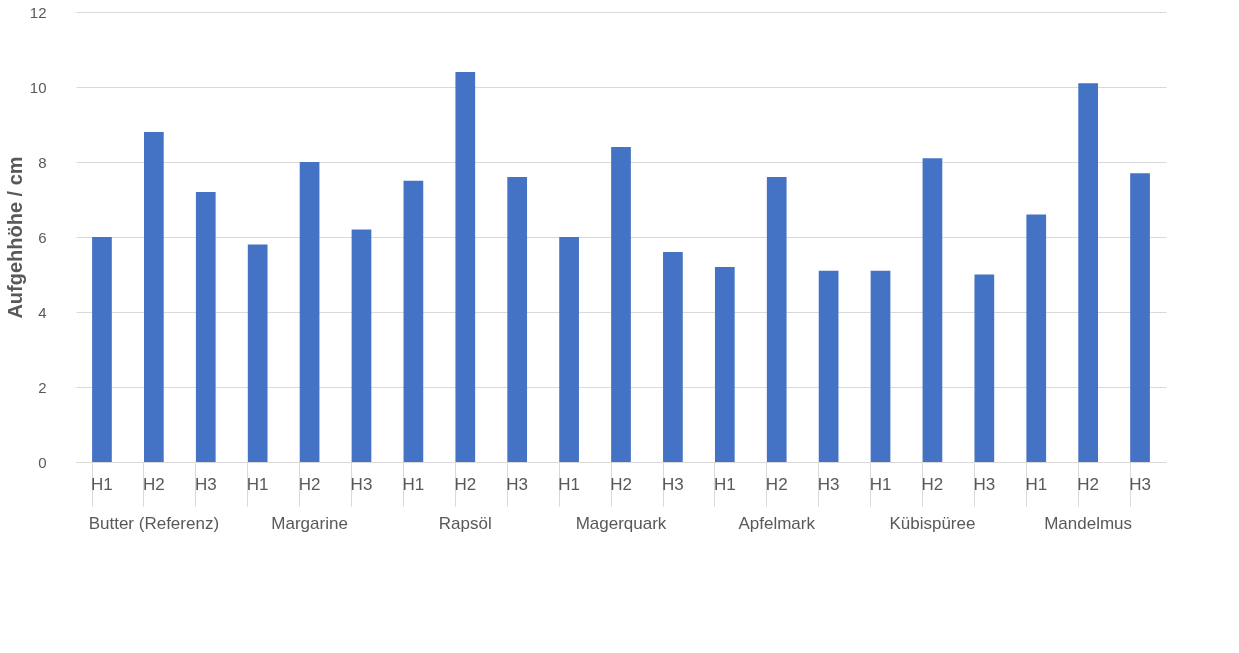 The width and height of the screenshot is (1239, 653). What do you see at coordinates (309, 523) in the screenshot?
I see `text: Margarine` at bounding box center [309, 523].